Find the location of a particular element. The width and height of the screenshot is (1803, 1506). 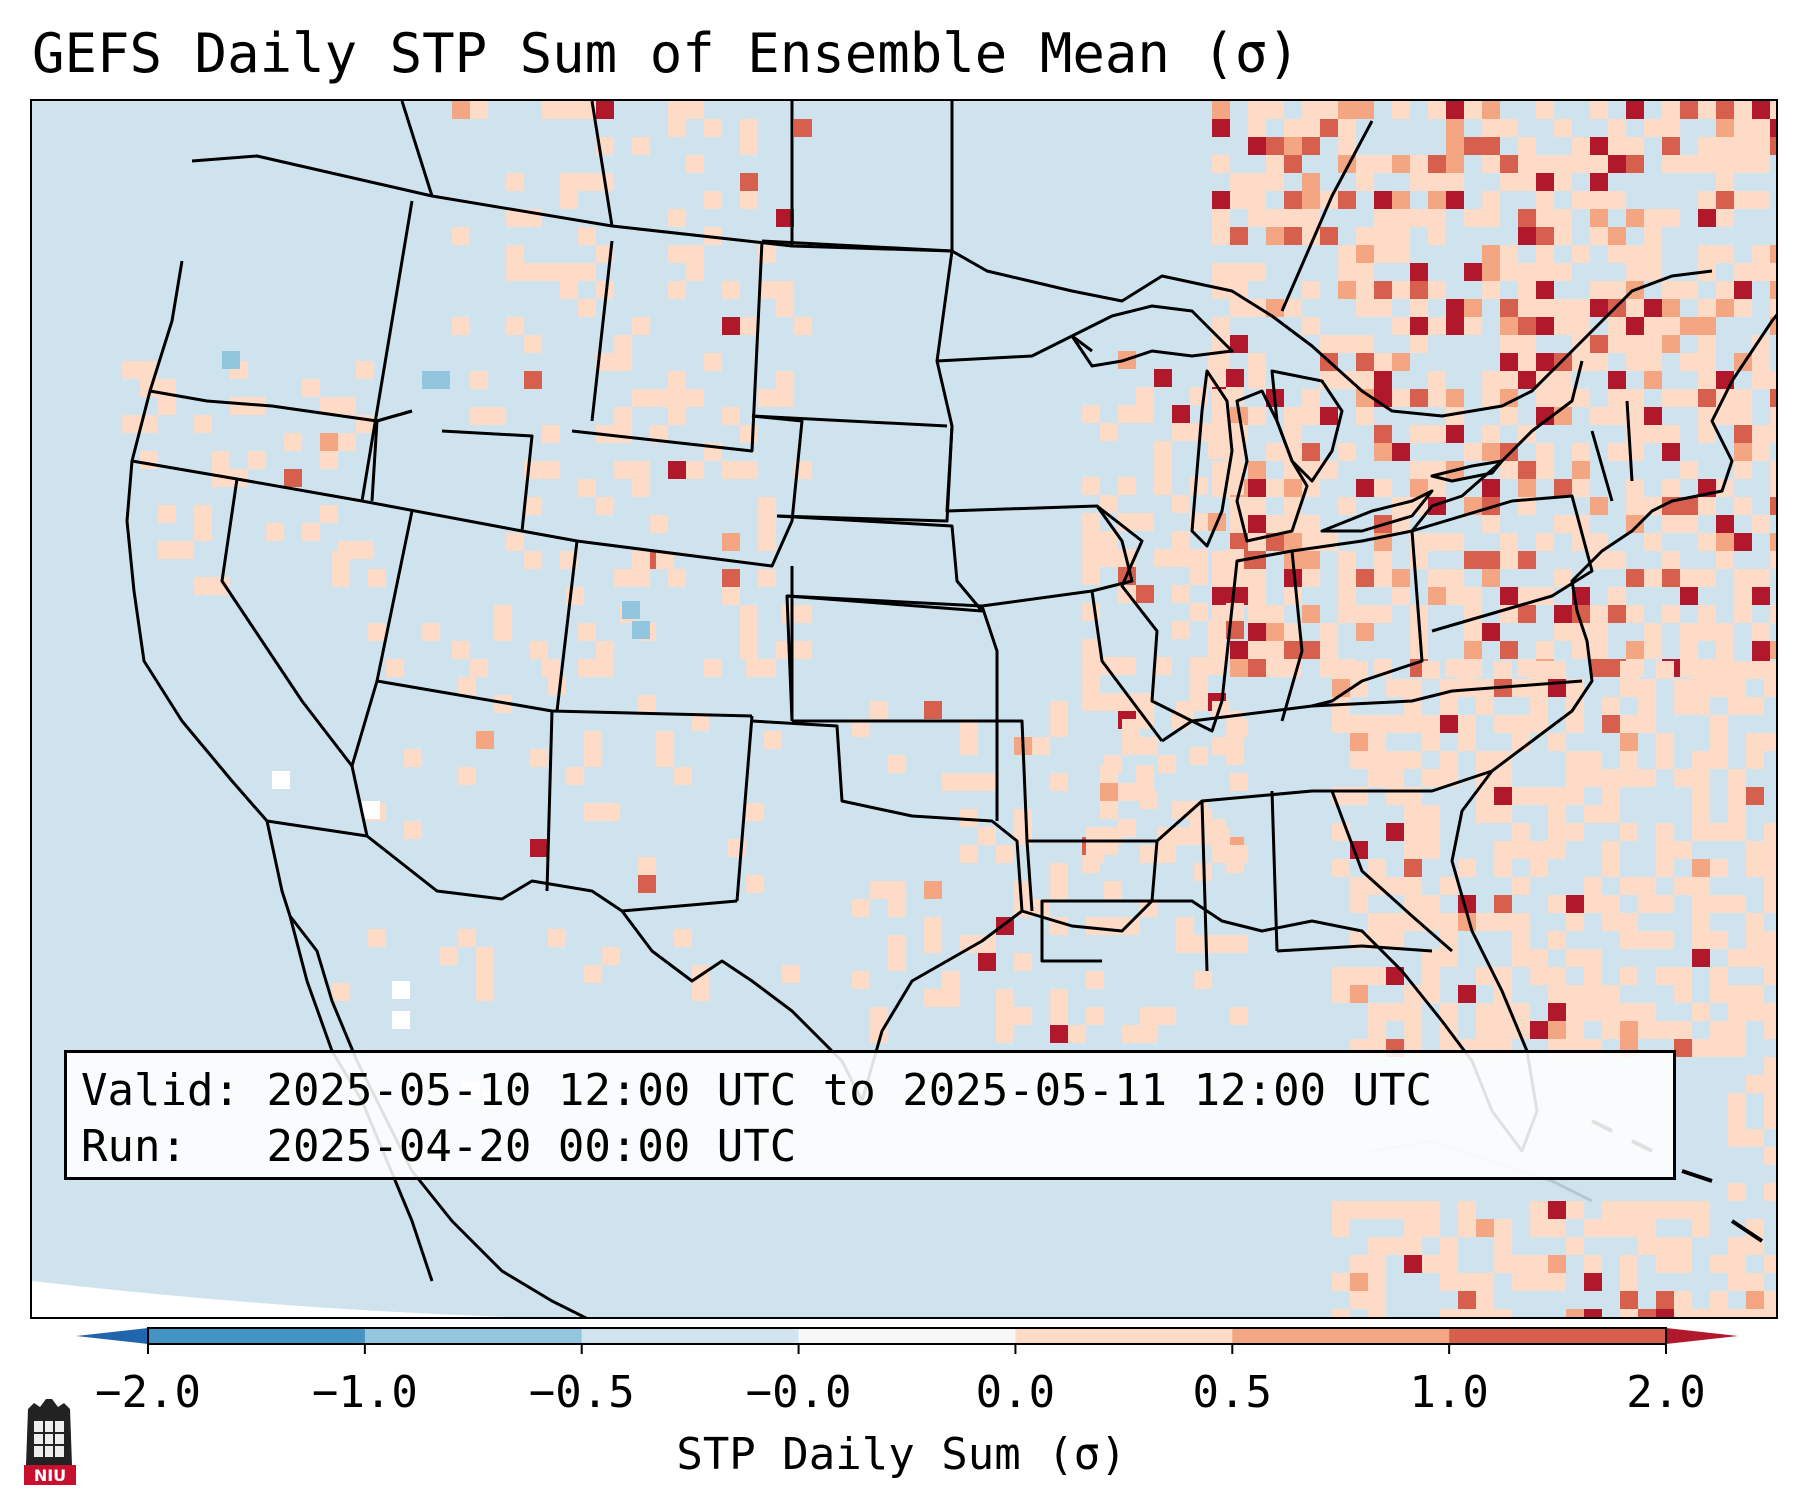

colorbar-label: STP Daily Sum (σ) is located at coordinates (901, 1454).